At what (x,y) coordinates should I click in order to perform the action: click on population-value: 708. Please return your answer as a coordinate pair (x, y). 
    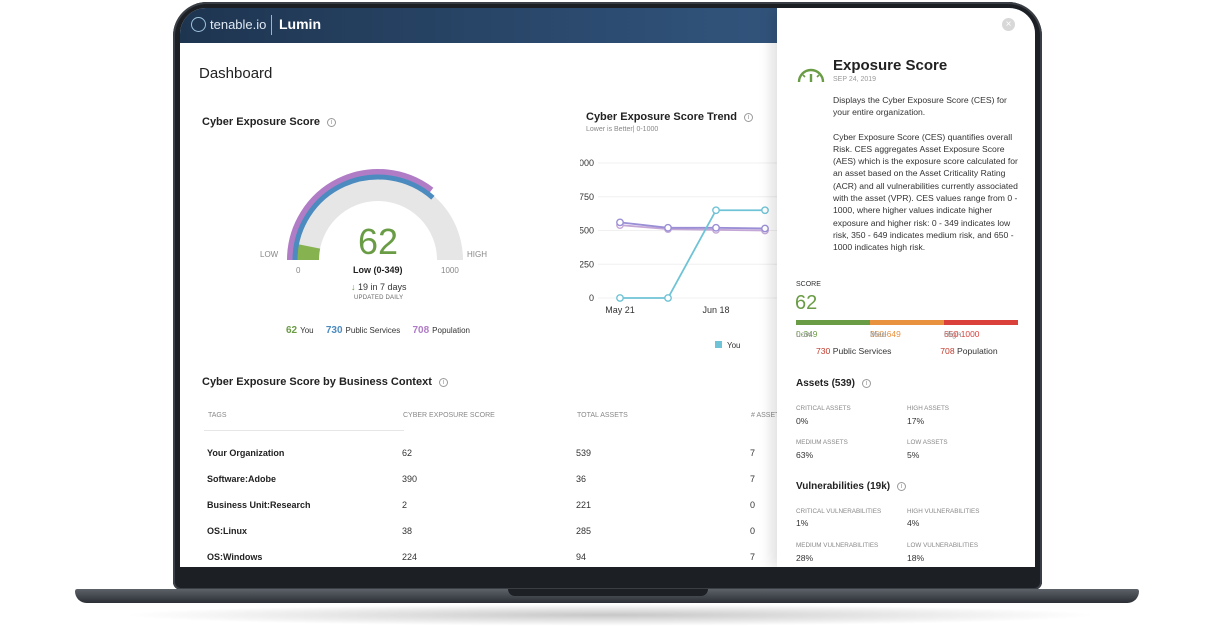
    Looking at the image, I should click on (947, 351).